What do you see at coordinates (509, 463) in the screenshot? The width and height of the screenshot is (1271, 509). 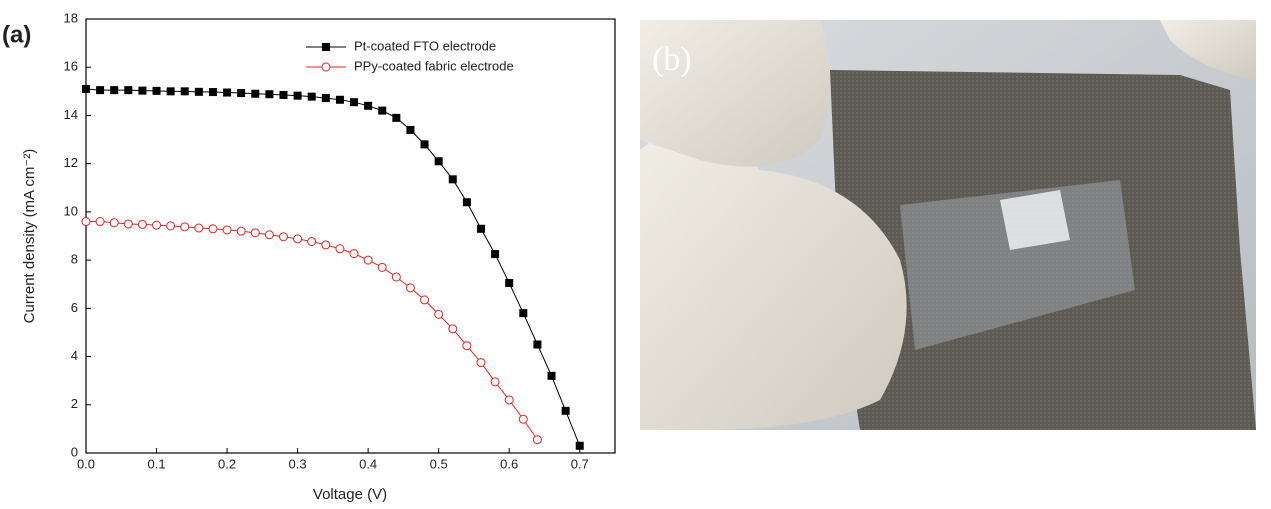 I see `x-tick-label: 0.6` at bounding box center [509, 463].